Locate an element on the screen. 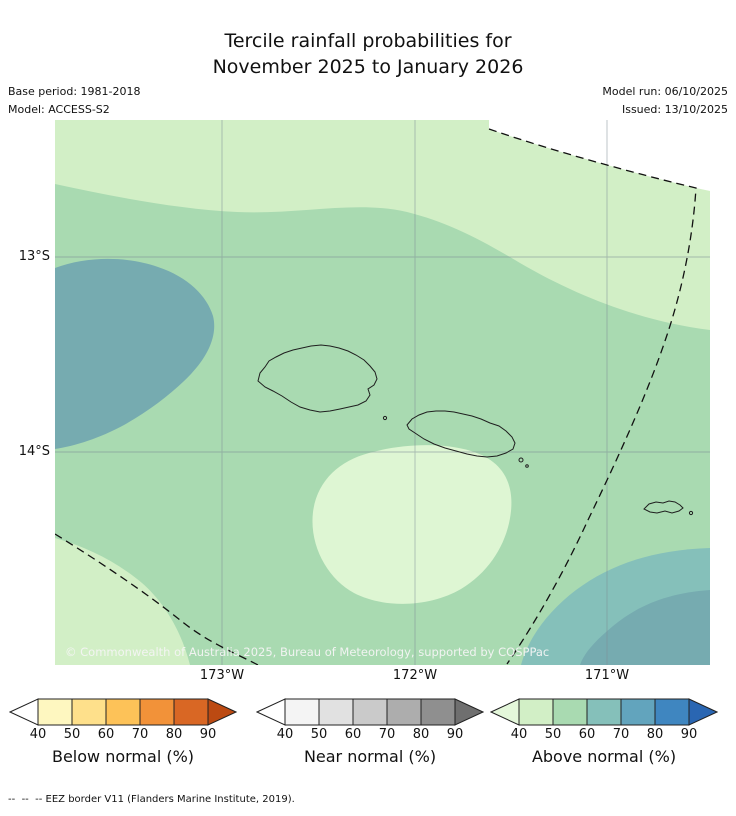 This screenshot has height=816, width=736. meta-model-run: Model run: 06/10/2025 is located at coordinates (665, 91).